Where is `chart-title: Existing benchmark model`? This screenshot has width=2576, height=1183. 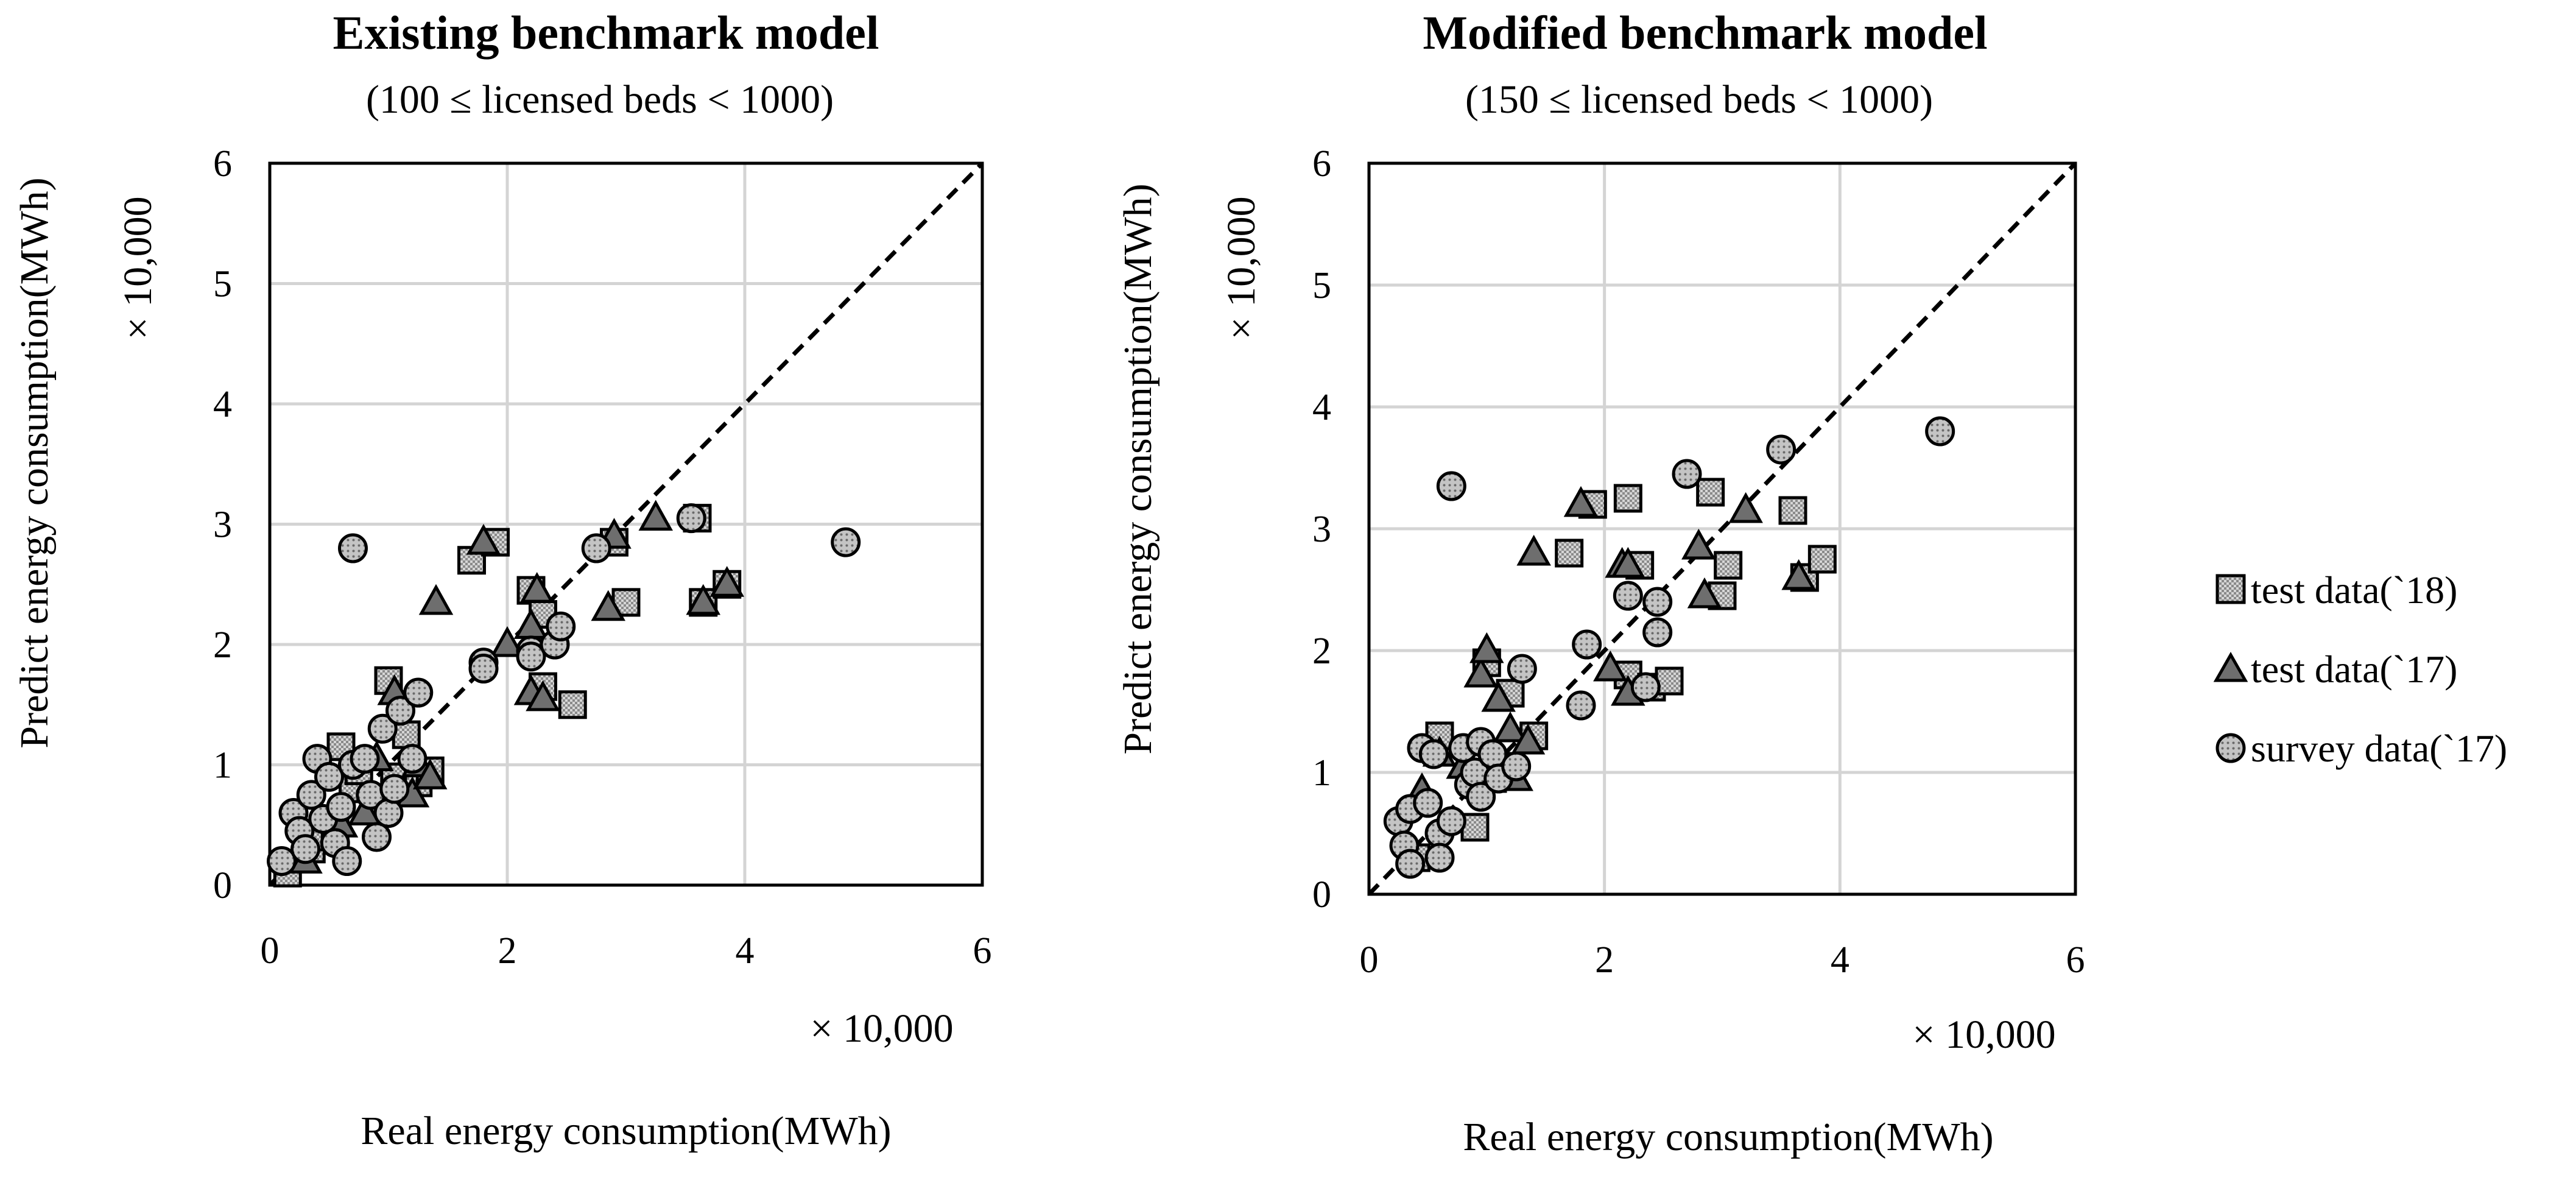
chart-title: Existing benchmark model is located at coordinates (606, 32).